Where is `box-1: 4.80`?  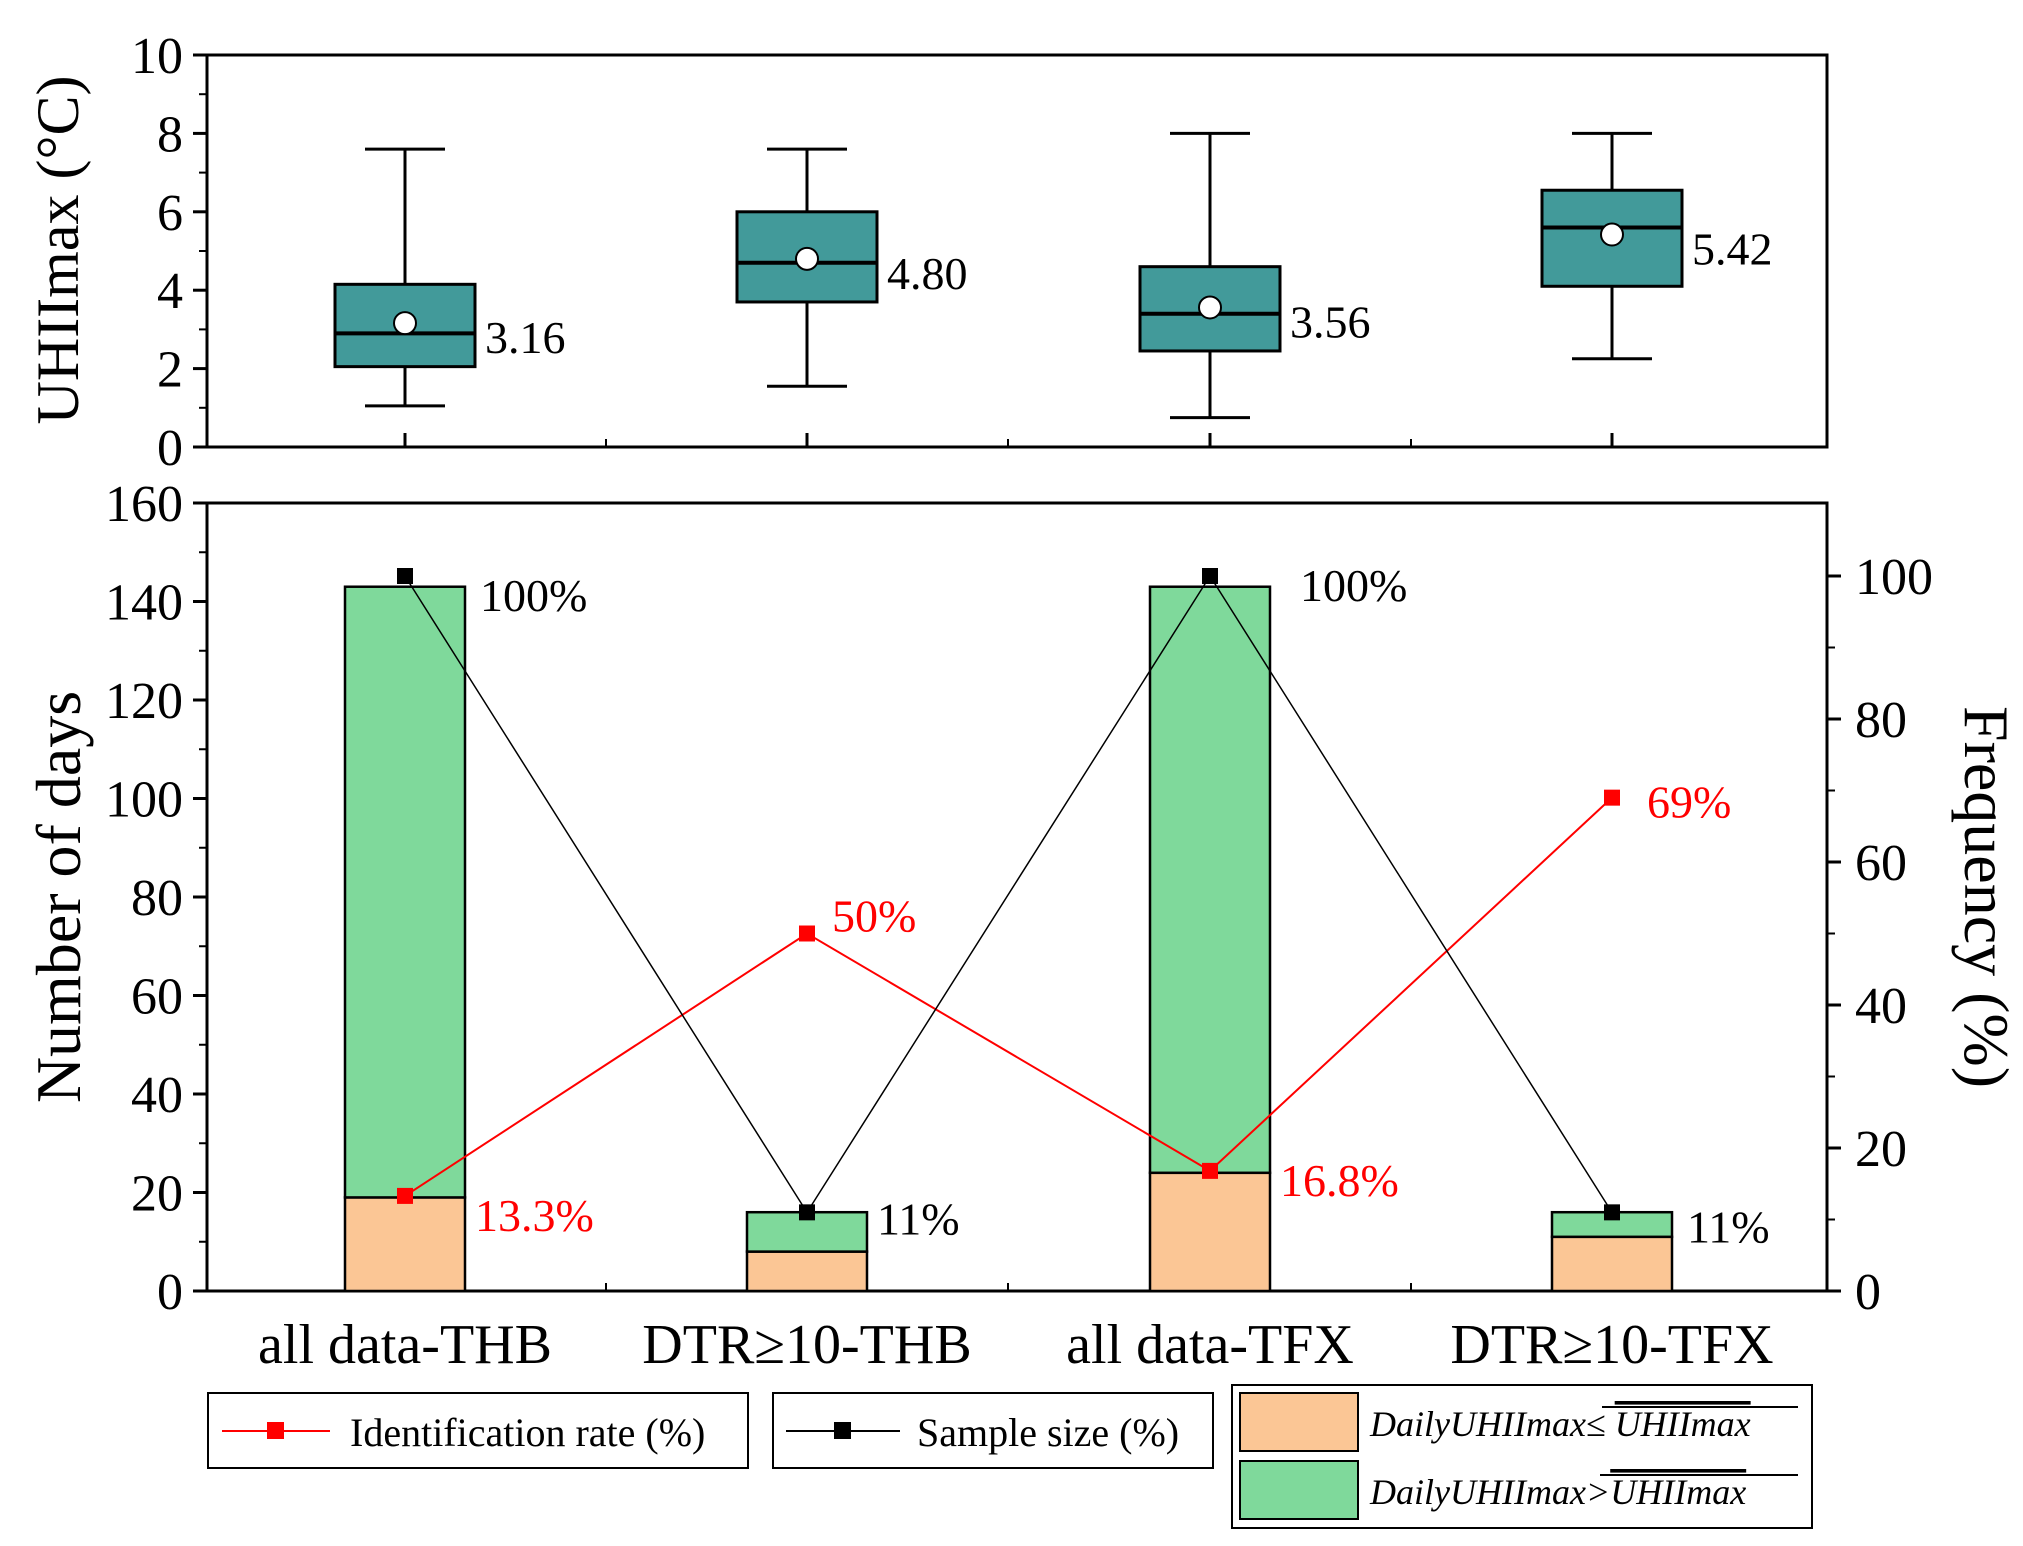 box-1: 4.80 is located at coordinates (851, 267).